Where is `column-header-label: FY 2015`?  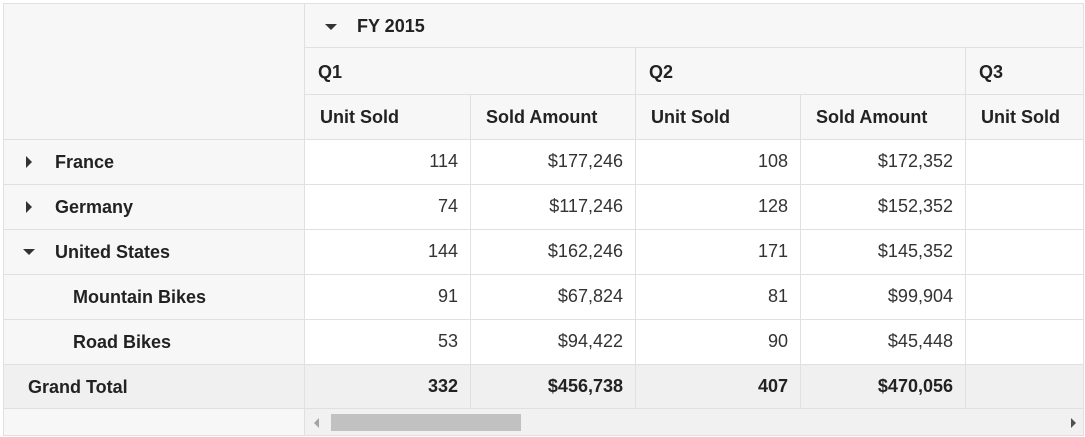 column-header-label: FY 2015 is located at coordinates (391, 26).